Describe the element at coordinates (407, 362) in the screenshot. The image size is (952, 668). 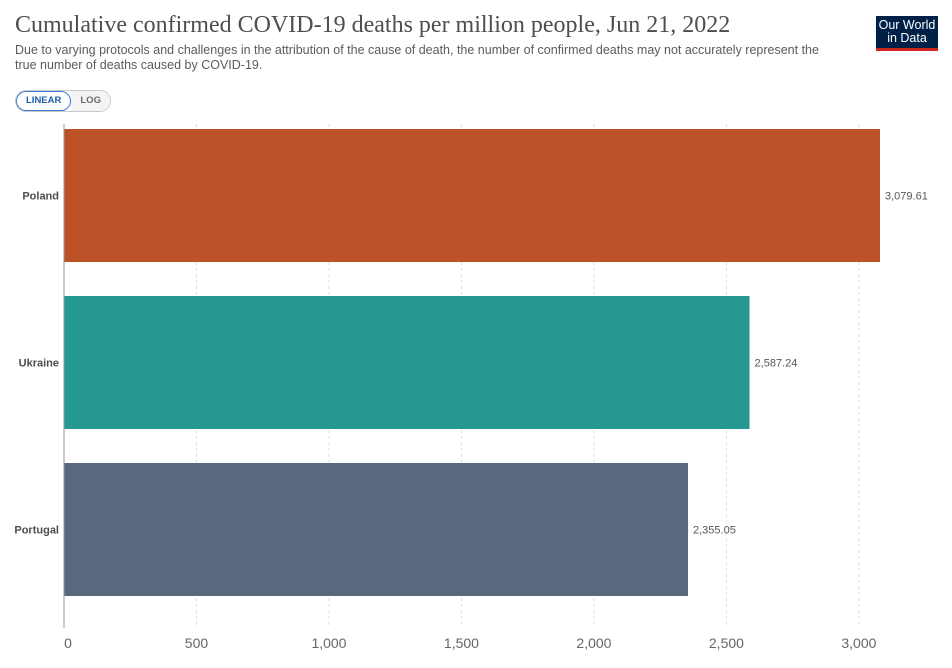
I see `bar-ukraine` at that location.